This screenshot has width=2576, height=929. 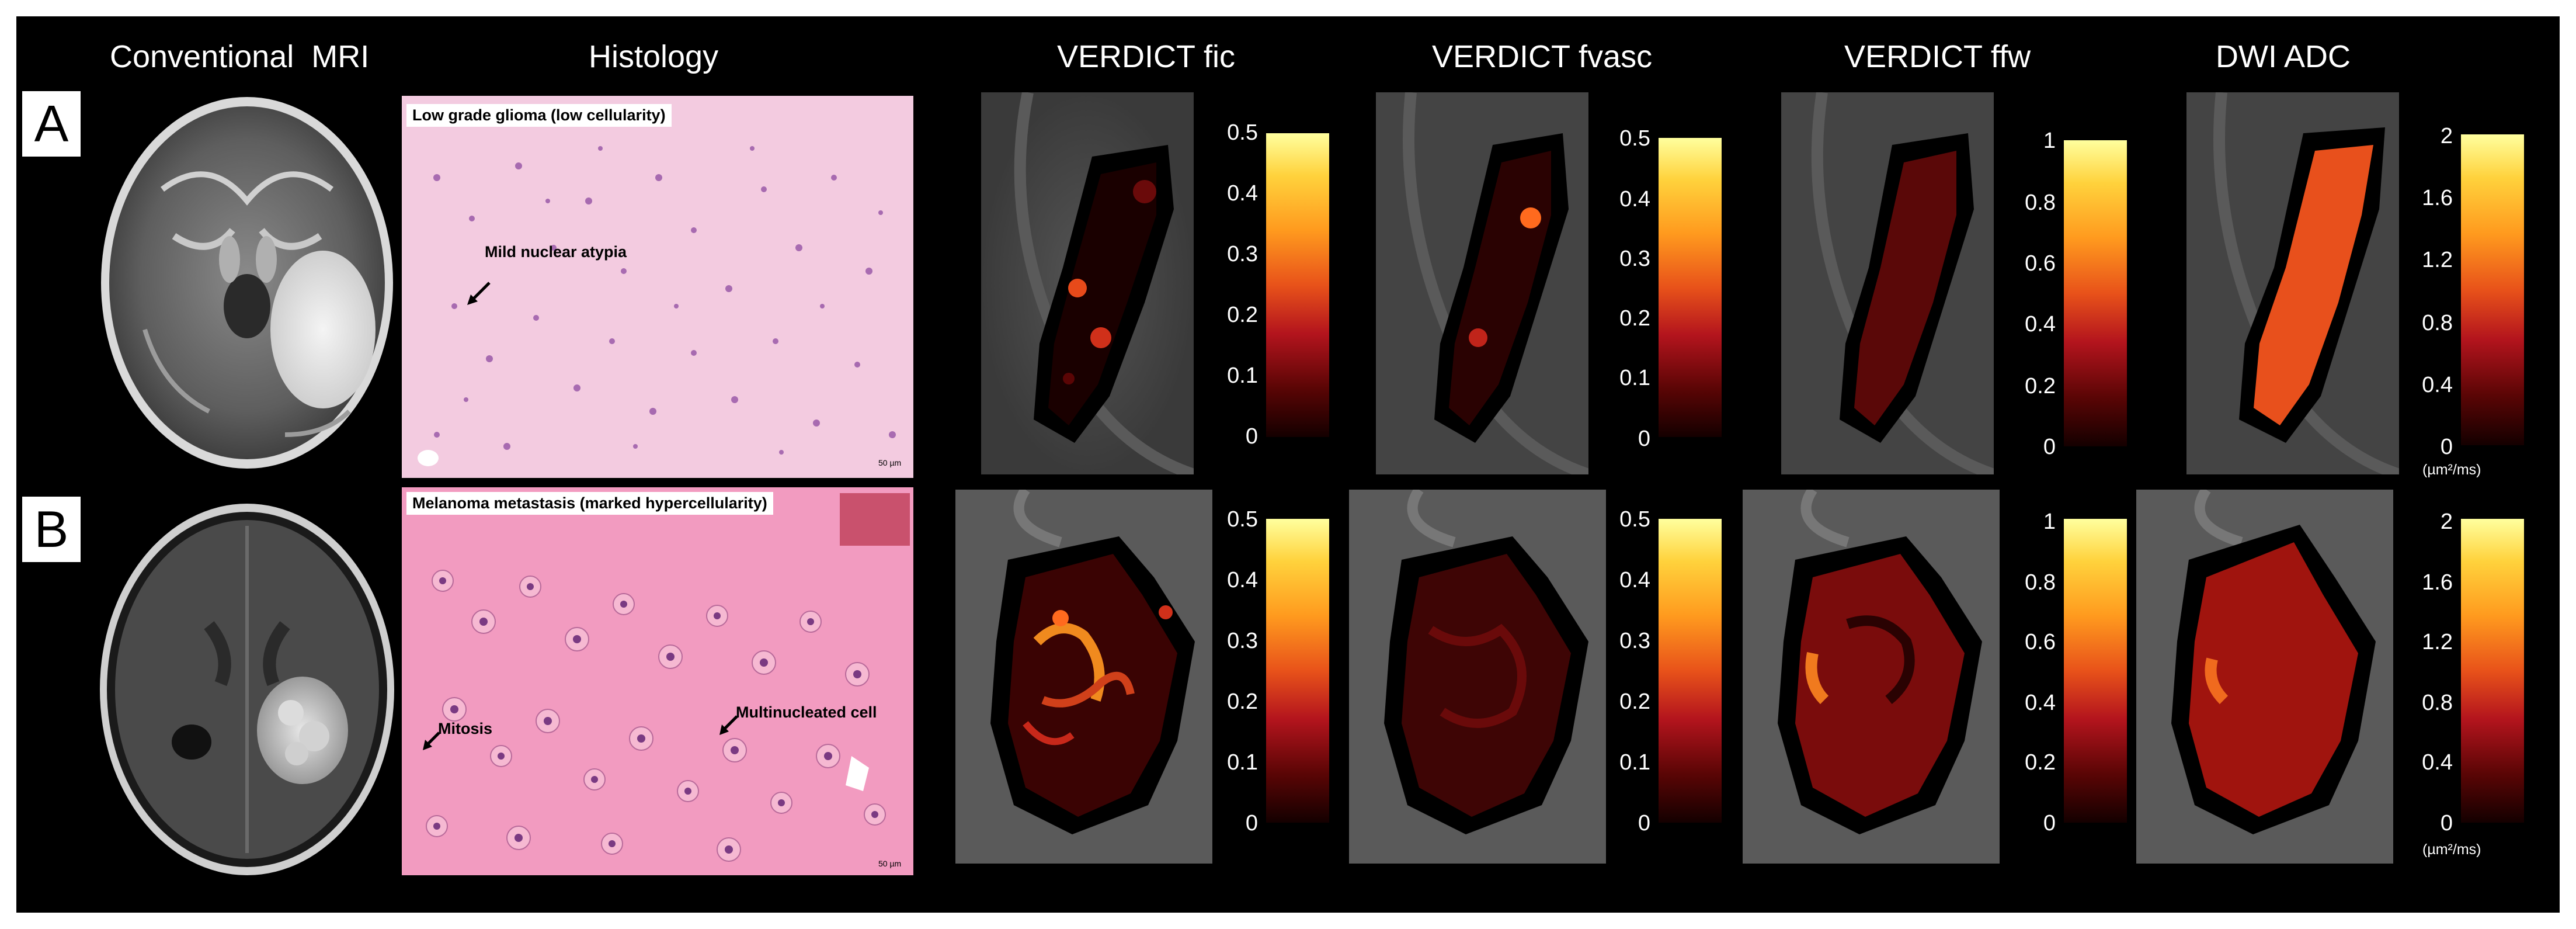 I want to click on tick-fvasc-b-5: 0, so click(x=1644, y=823).